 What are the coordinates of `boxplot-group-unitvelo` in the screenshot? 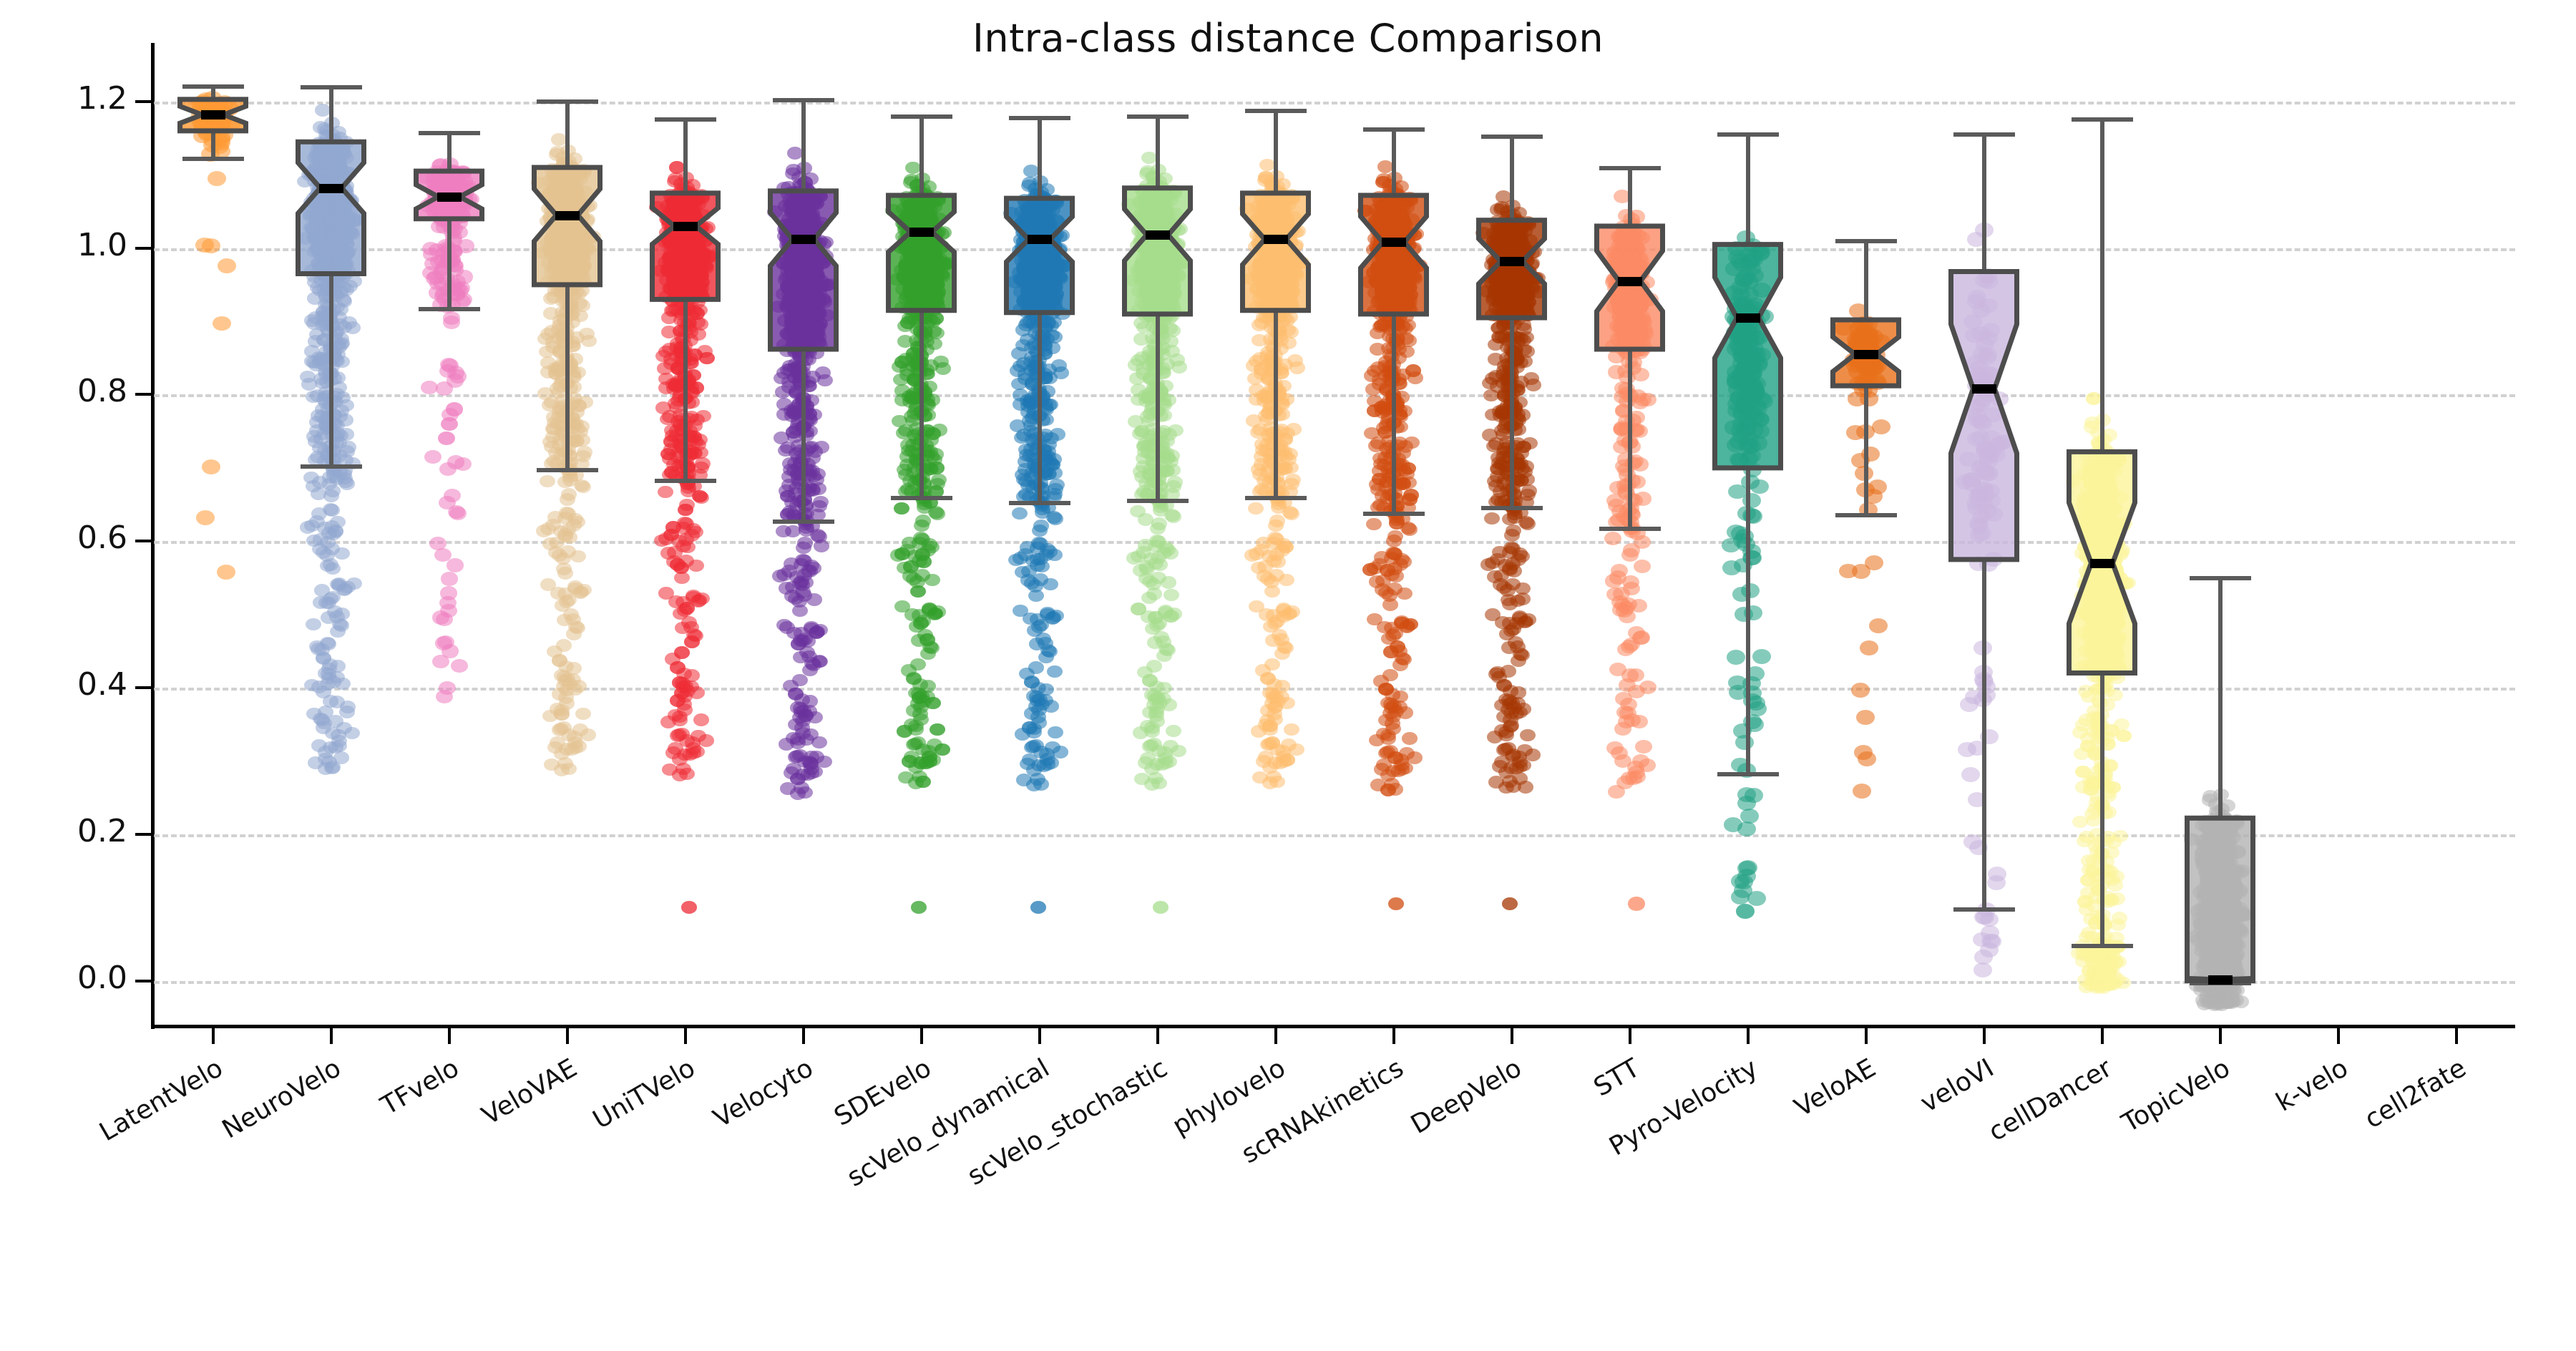 It's located at (685, 534).